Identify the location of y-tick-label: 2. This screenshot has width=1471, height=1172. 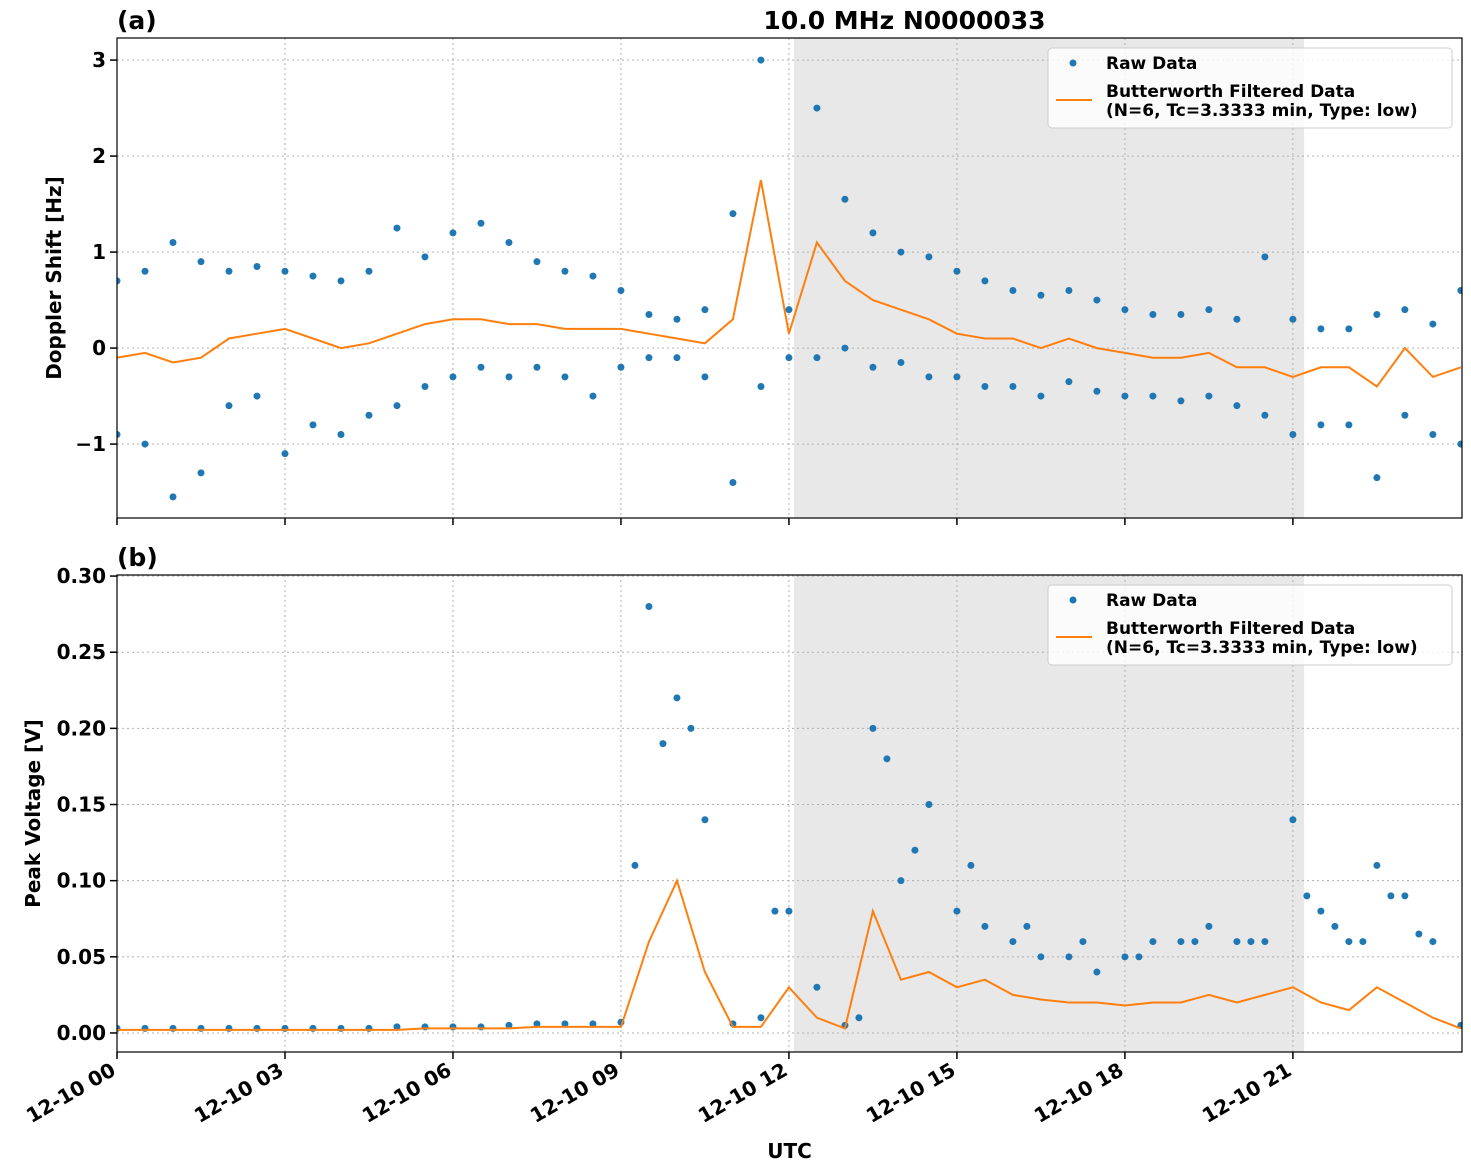
(99, 156).